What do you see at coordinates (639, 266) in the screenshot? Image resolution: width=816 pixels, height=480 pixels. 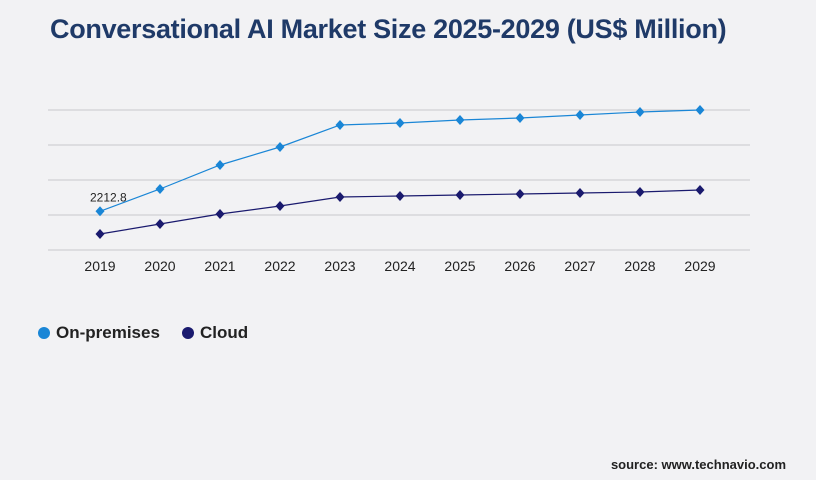 I see `x-tick-label: 2028` at bounding box center [639, 266].